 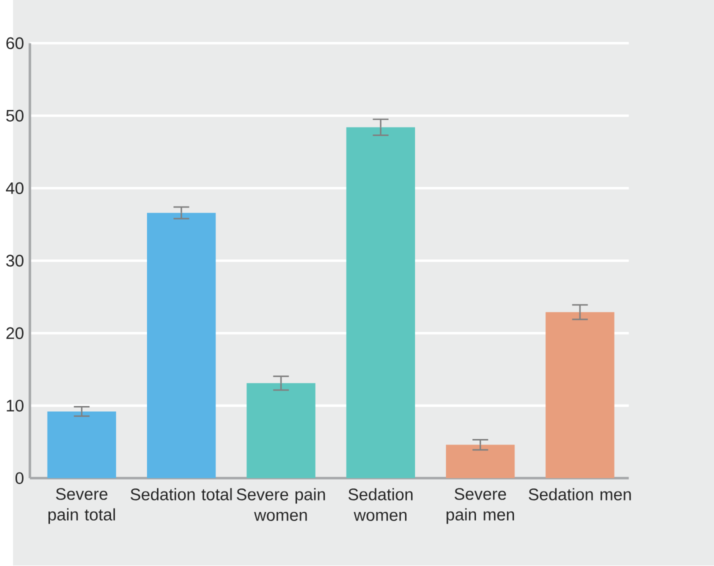 I want to click on x-tick-label: Sedation women, so click(x=380, y=505).